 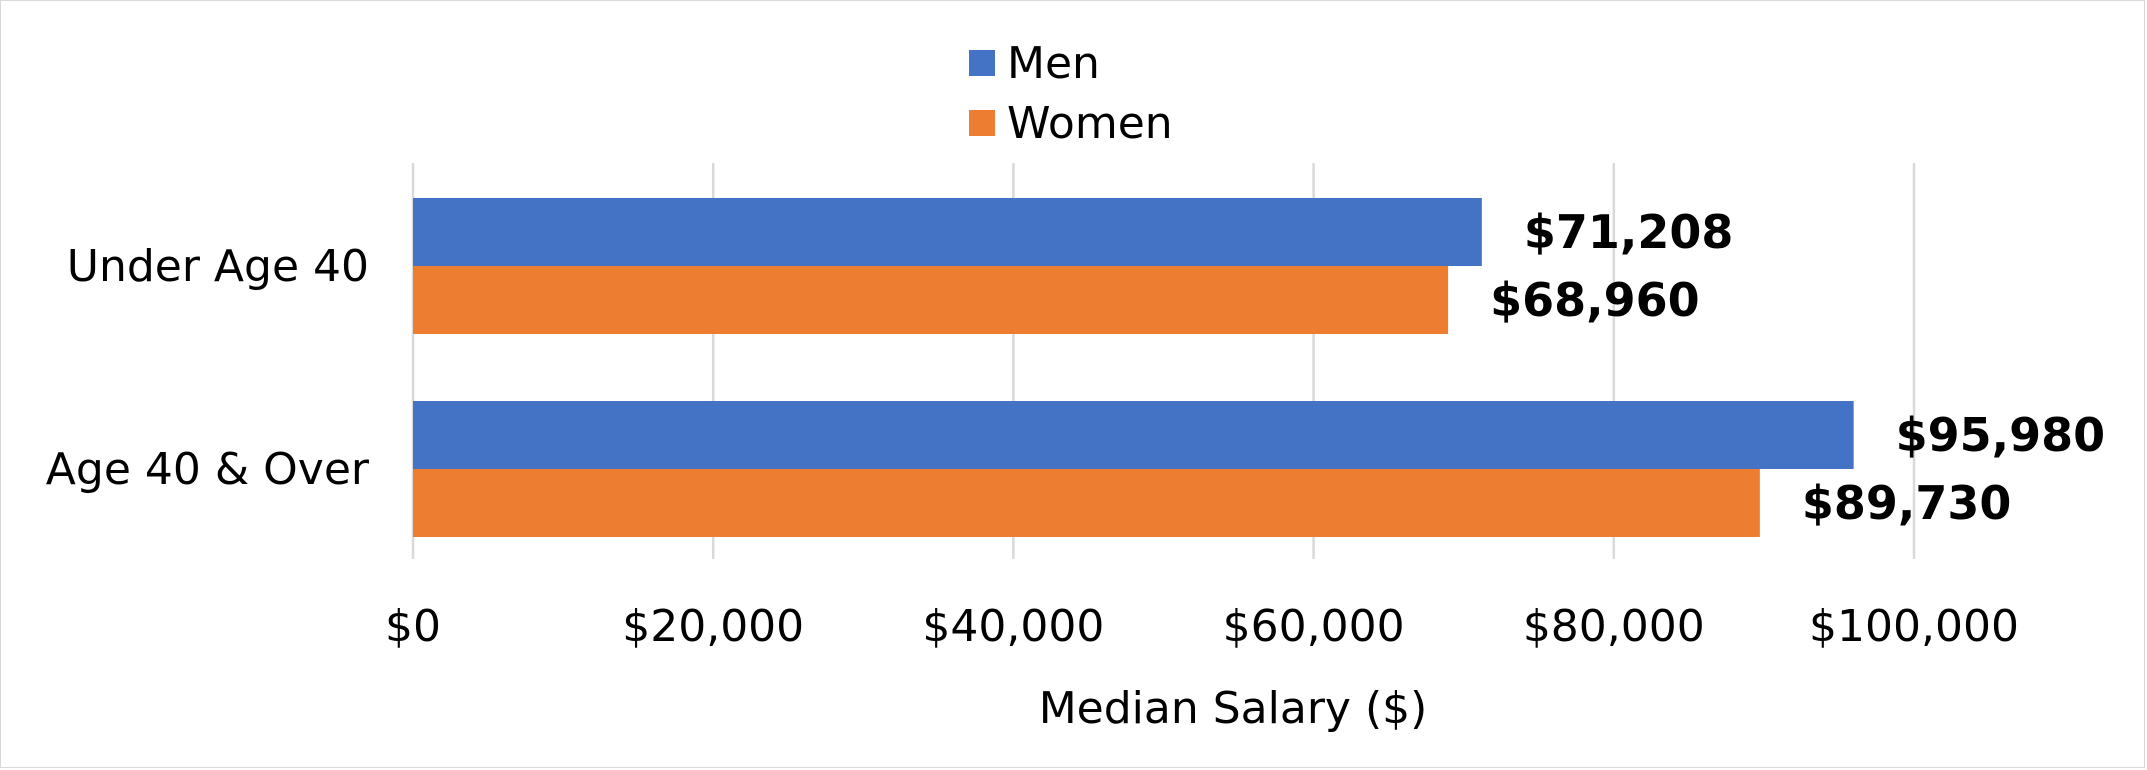 I want to click on legend-swatch-women, so click(x=982, y=123).